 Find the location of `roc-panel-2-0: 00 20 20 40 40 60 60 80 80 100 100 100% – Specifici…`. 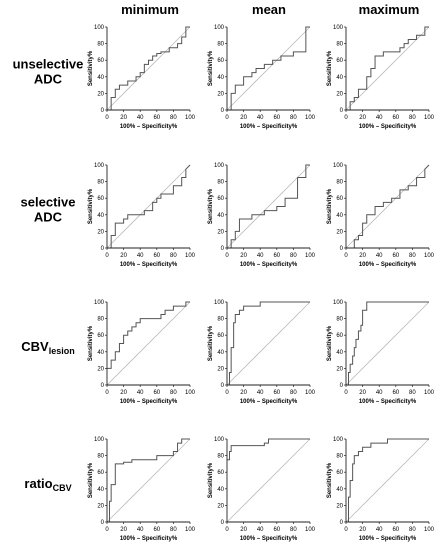

roc-panel-2-0: 00 20 20 40 40 60 60 80 80 100 100 100% – Specifici… is located at coordinates (142, 352).